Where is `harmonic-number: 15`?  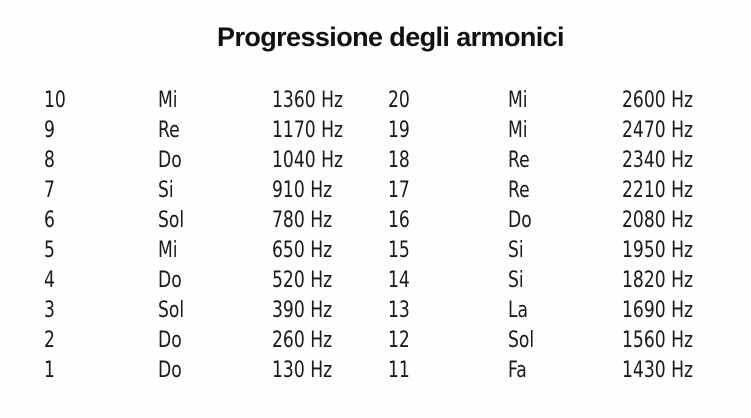 harmonic-number: 15 is located at coordinates (399, 250).